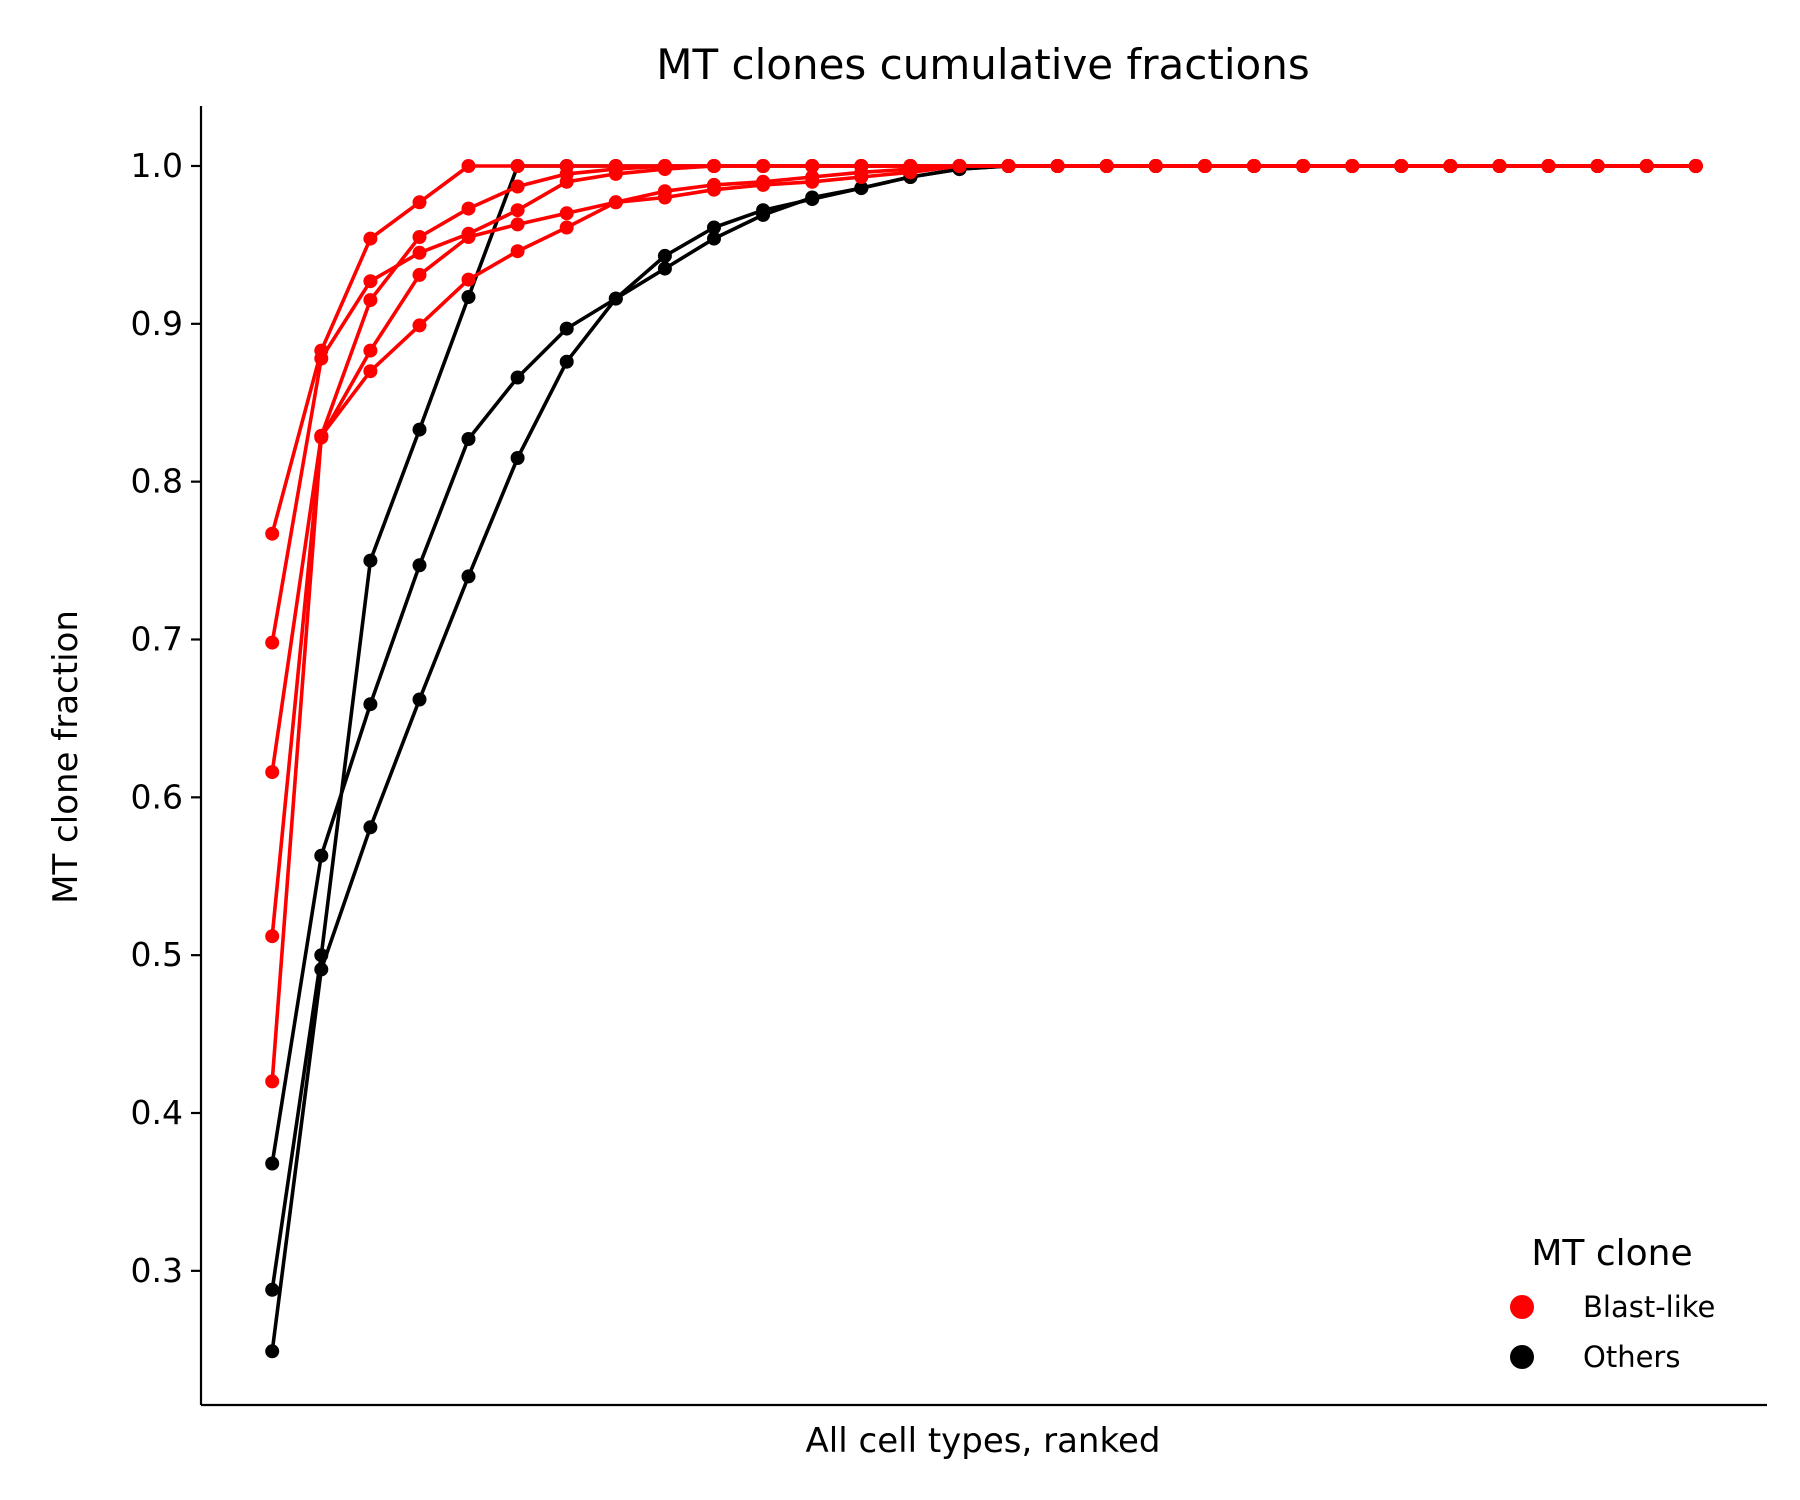  Describe the element at coordinates (157, 165) in the screenshot. I see `y-tick-label: 1.0` at that location.